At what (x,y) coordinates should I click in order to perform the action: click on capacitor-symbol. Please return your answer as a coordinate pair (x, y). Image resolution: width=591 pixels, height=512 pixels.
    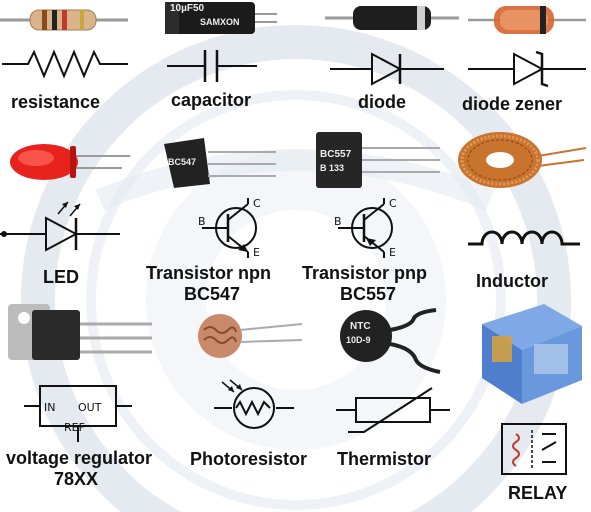
    Looking at the image, I should click on (212, 66).